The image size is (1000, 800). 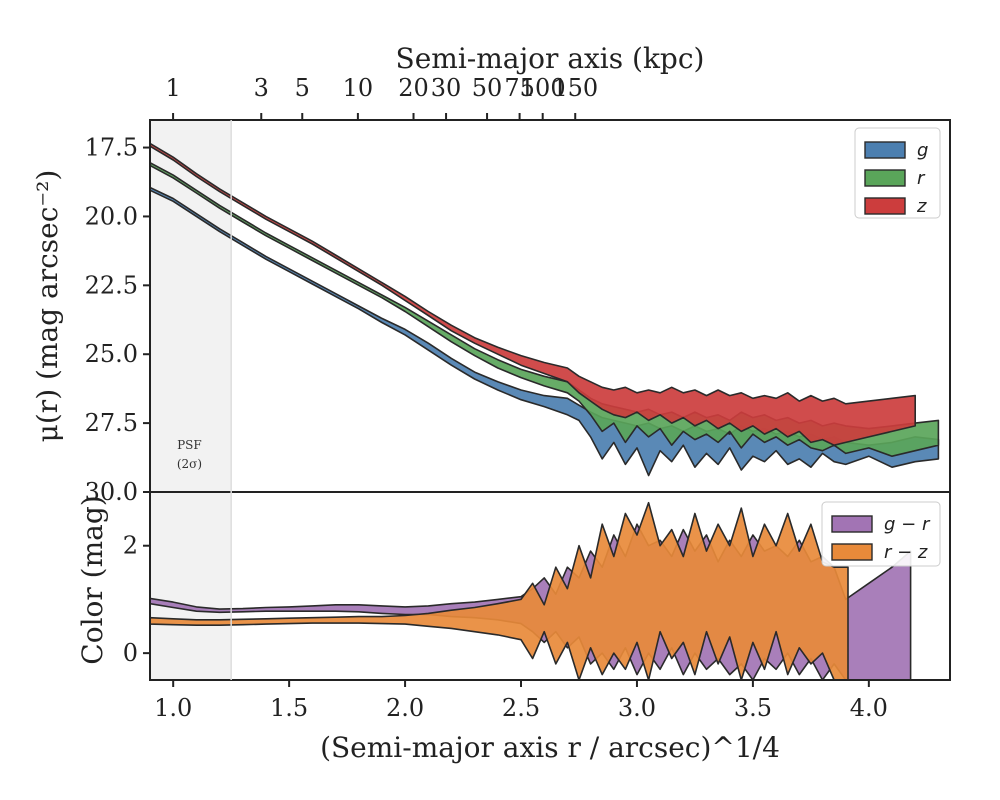 What do you see at coordinates (172, 88) in the screenshot?
I see `top-x-tick-label: 1` at bounding box center [172, 88].